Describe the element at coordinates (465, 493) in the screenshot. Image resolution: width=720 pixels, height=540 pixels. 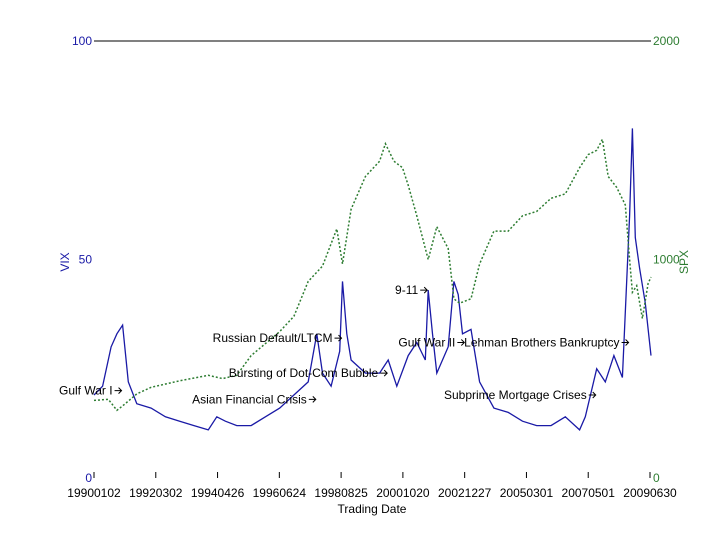
I see `x-tick-label: 20021227` at that location.